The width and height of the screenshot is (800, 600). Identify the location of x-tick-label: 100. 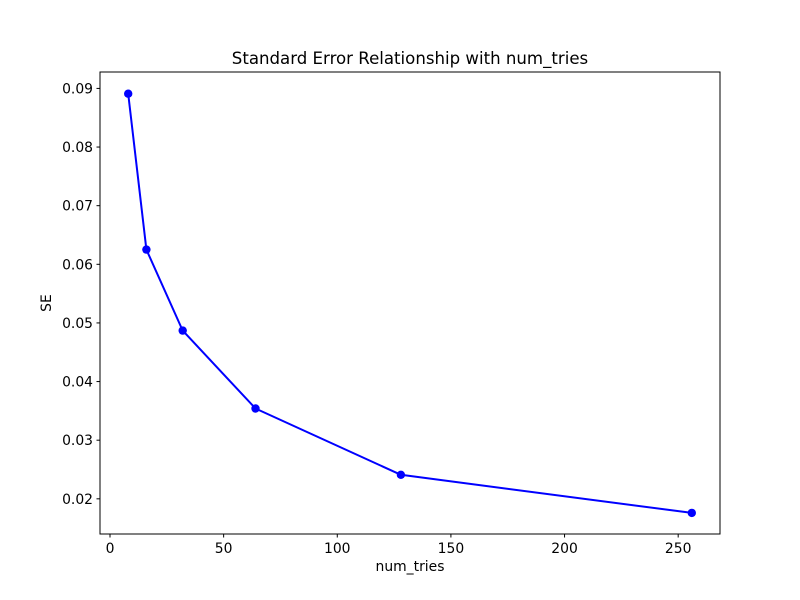
(337, 549).